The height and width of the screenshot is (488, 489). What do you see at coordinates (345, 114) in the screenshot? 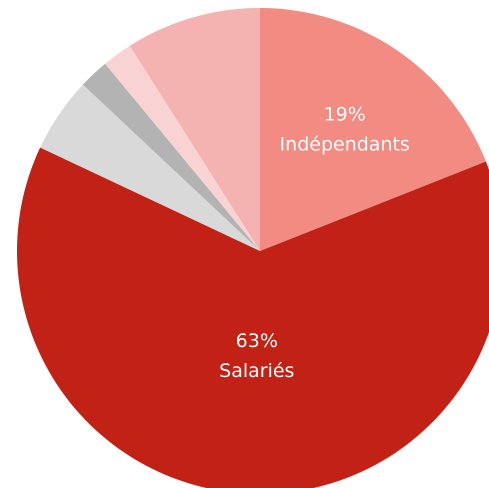
I see `slice-value-label-0: 19%` at bounding box center [345, 114].